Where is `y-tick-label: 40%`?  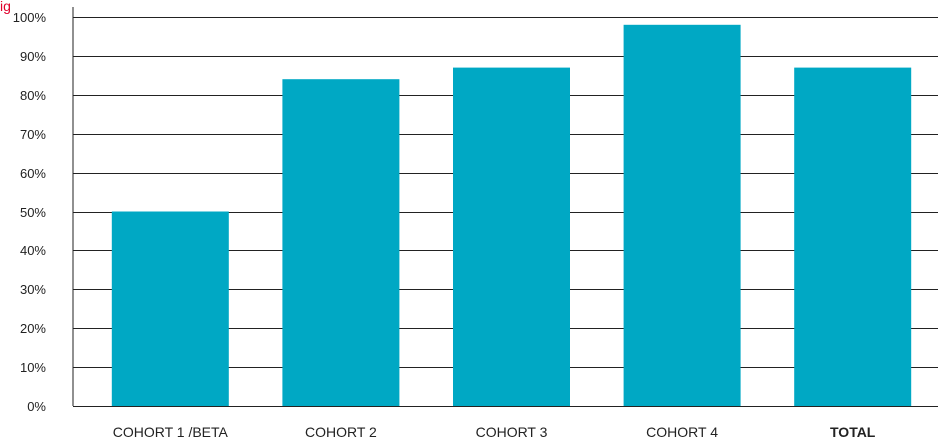
y-tick-label: 40% is located at coordinates (33, 250).